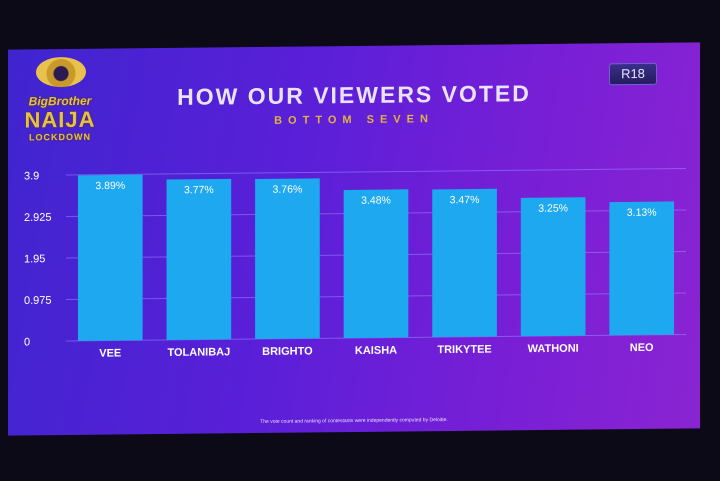 This screenshot has height=481, width=720. I want to click on data-label: 3.77%, so click(199, 190).